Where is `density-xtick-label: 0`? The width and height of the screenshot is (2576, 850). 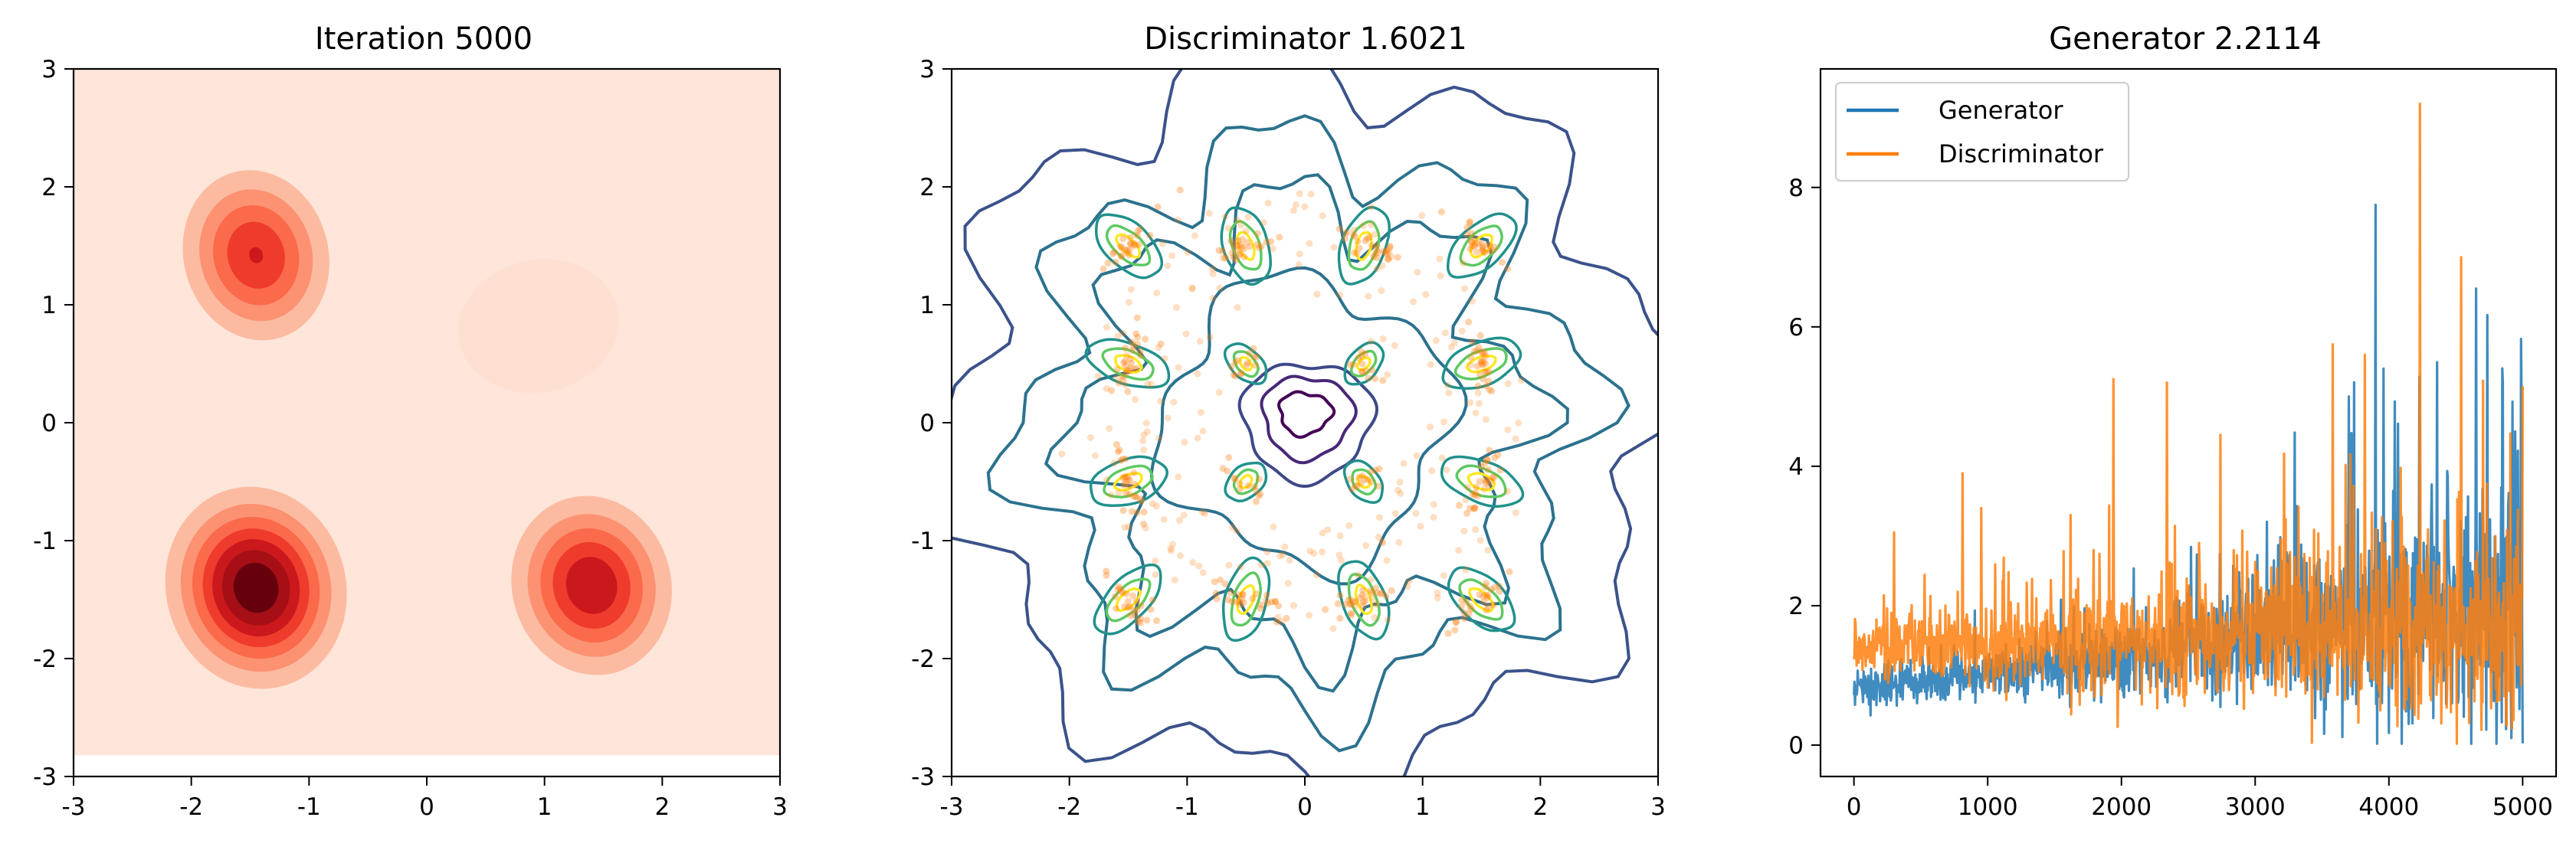 density-xtick-label: 0 is located at coordinates (427, 807).